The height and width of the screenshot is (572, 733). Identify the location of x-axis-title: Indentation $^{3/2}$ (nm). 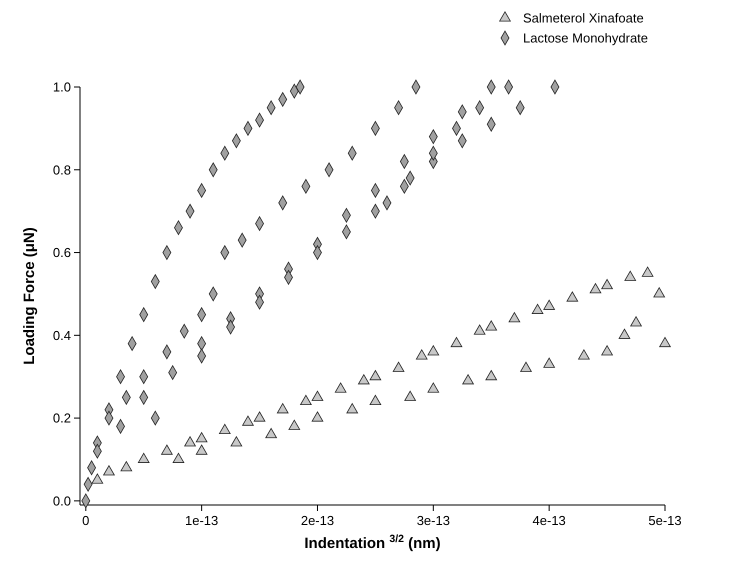
(372, 542).